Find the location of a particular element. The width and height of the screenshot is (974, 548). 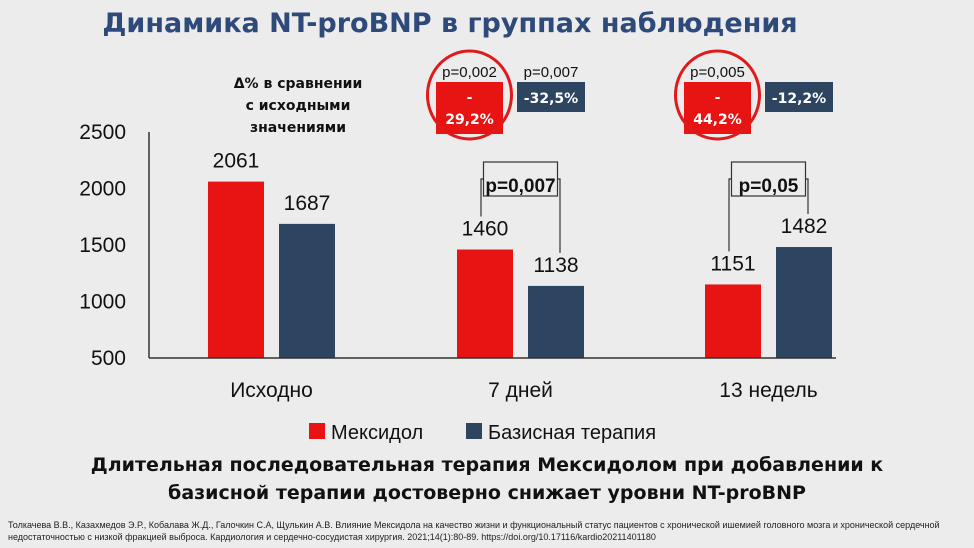

delta-label-line: с исходными is located at coordinates (298, 106).